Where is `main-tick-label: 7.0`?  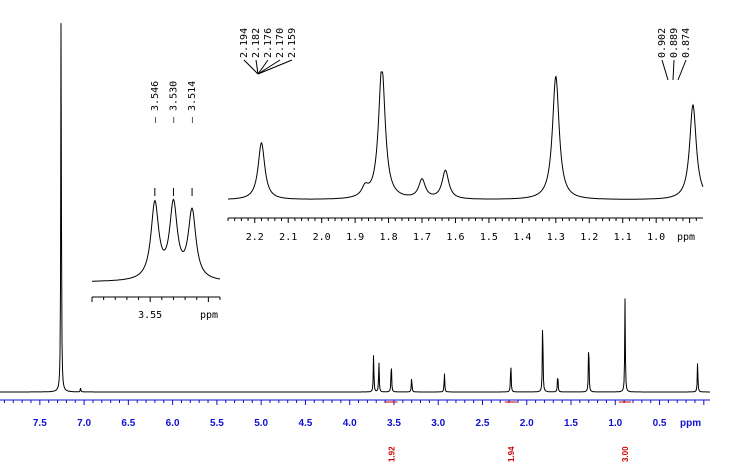
main-tick-label: 7.0 is located at coordinates (84, 423).